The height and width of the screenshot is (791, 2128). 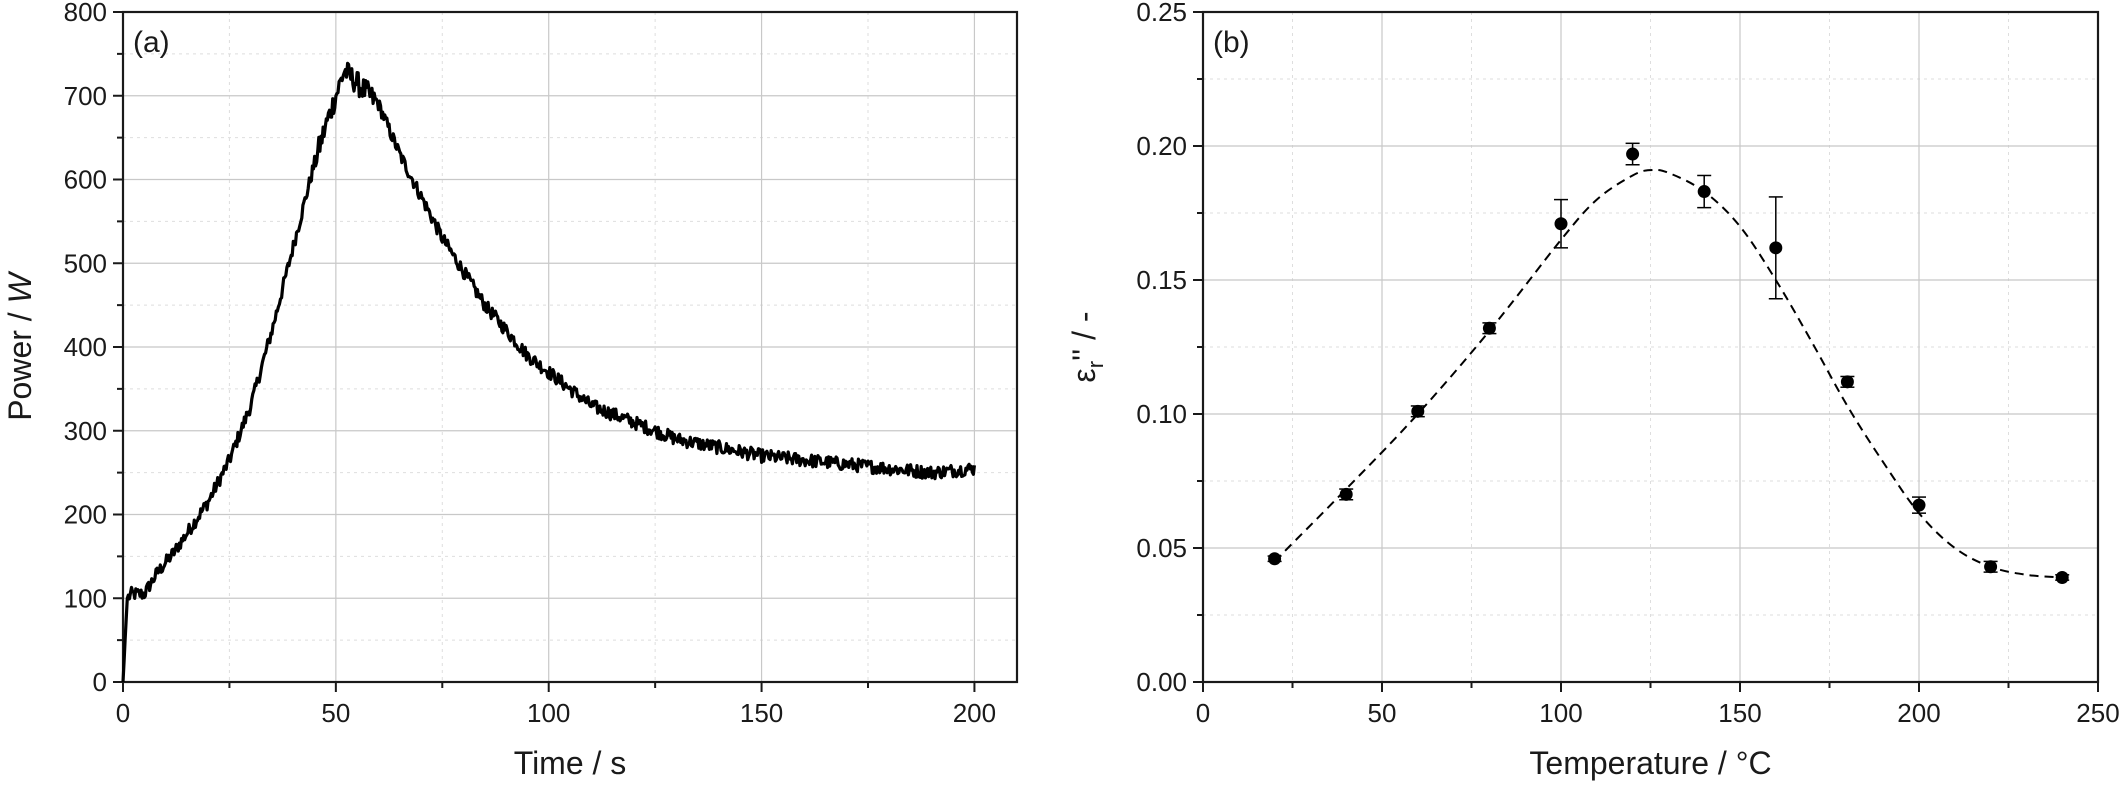 I want to click on y-axis-title: Power / W, so click(x=20, y=345).